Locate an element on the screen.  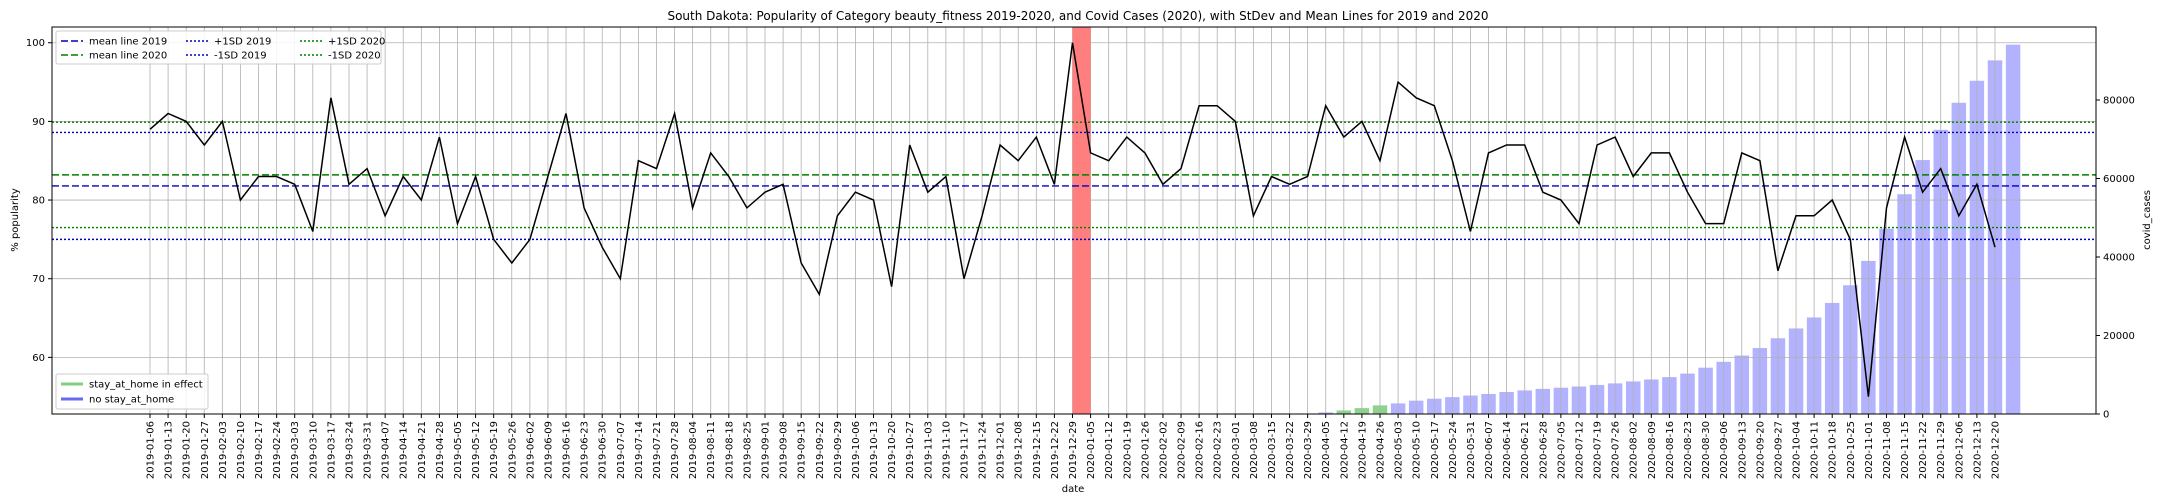
x-tick-label-2020-12-06: 2020-12-06 is located at coordinates (1959, 450).